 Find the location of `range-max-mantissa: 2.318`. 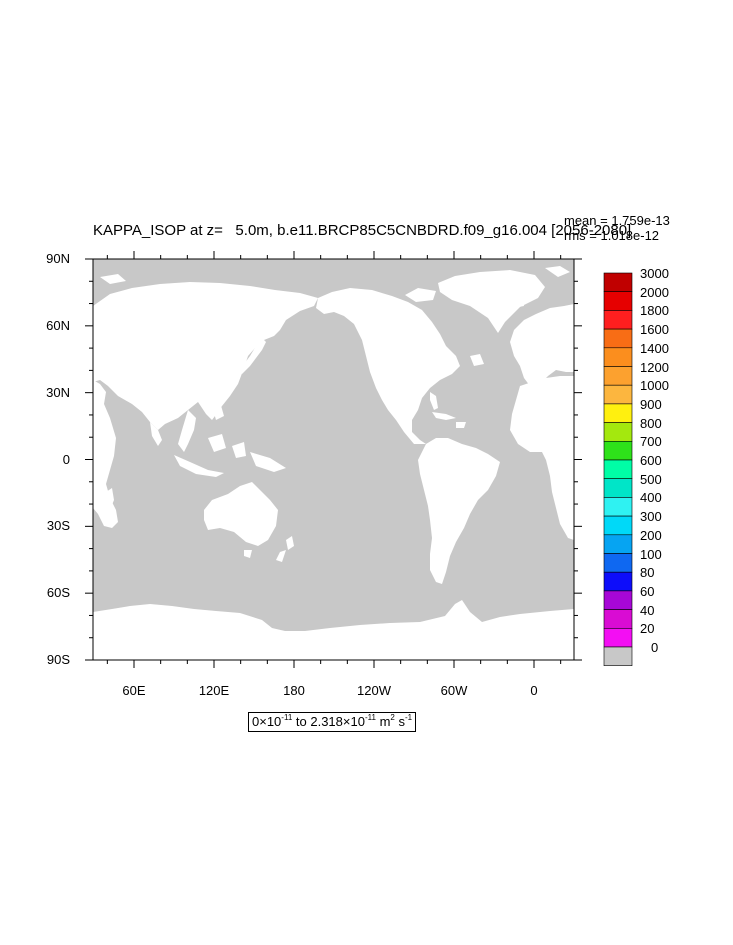

range-max-mantissa: 2.318 is located at coordinates (326, 721).